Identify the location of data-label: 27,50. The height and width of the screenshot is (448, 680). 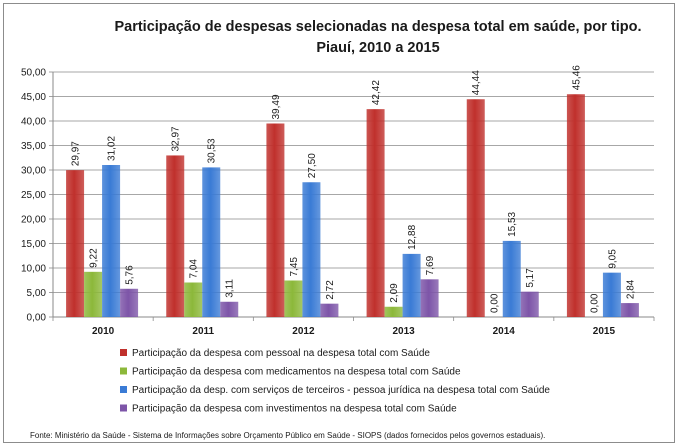
(312, 165).